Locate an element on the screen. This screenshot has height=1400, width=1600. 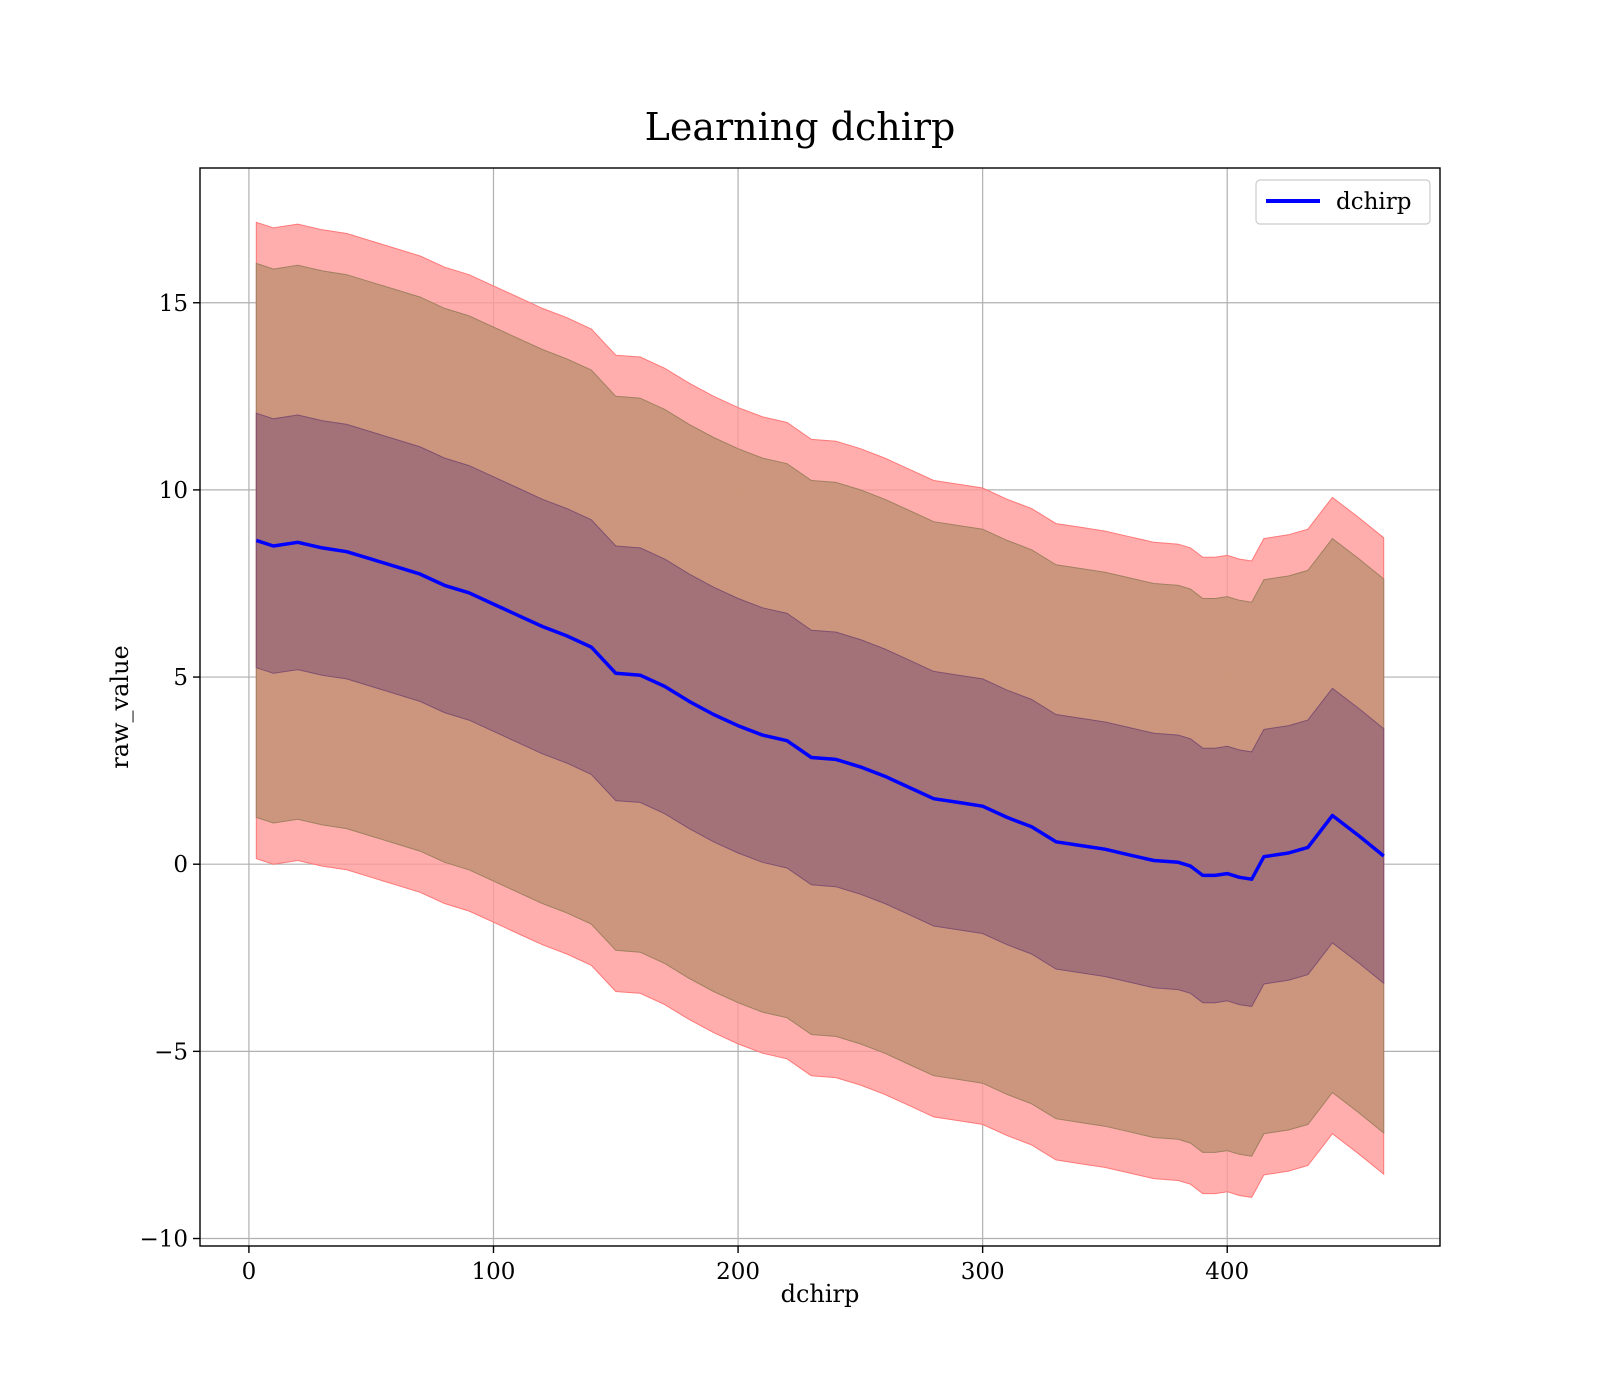
legend-entry-dchirp: dchirp is located at coordinates (1374, 202).